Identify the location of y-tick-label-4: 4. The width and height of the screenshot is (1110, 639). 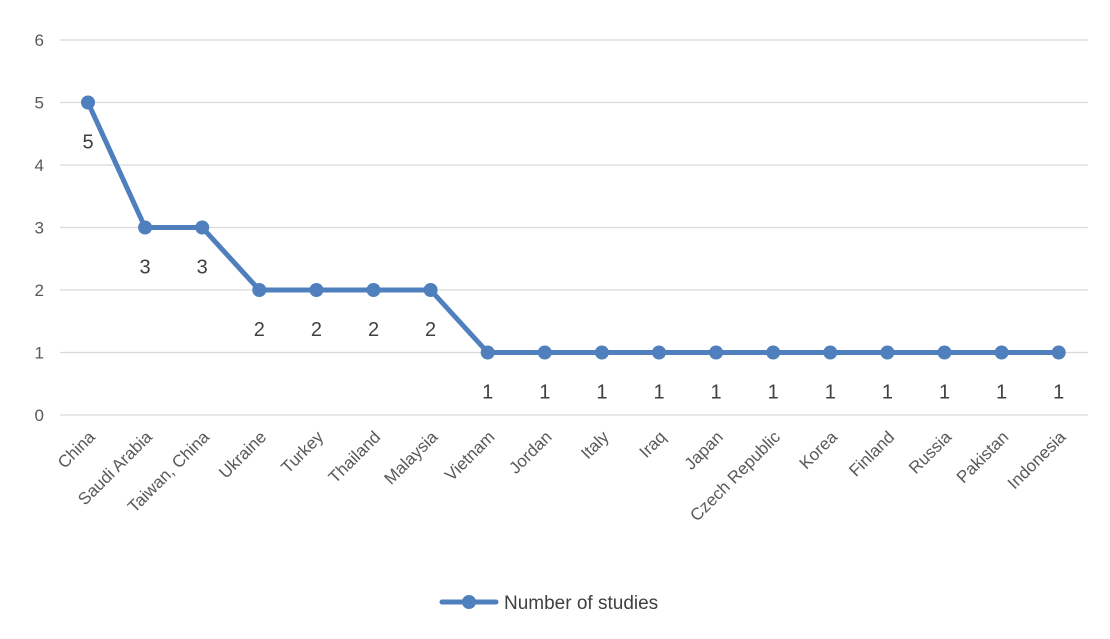
(39, 165).